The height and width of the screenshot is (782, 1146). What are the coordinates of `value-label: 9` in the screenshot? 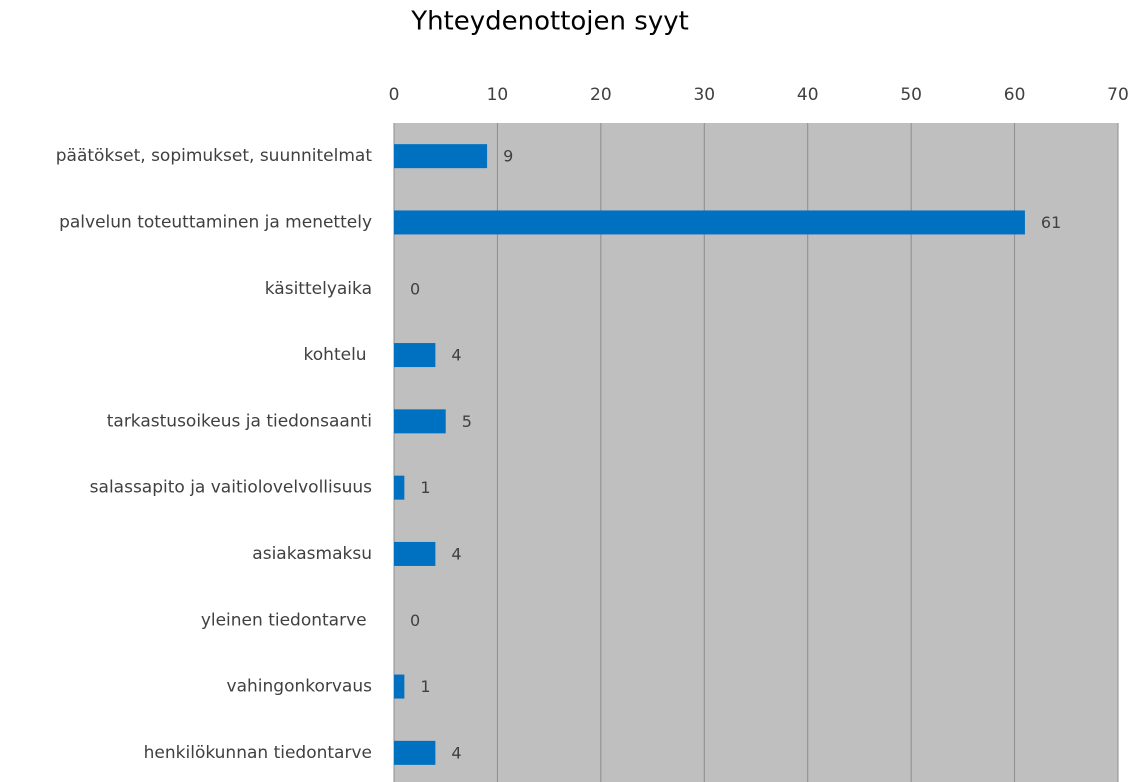 It's located at (508, 156).